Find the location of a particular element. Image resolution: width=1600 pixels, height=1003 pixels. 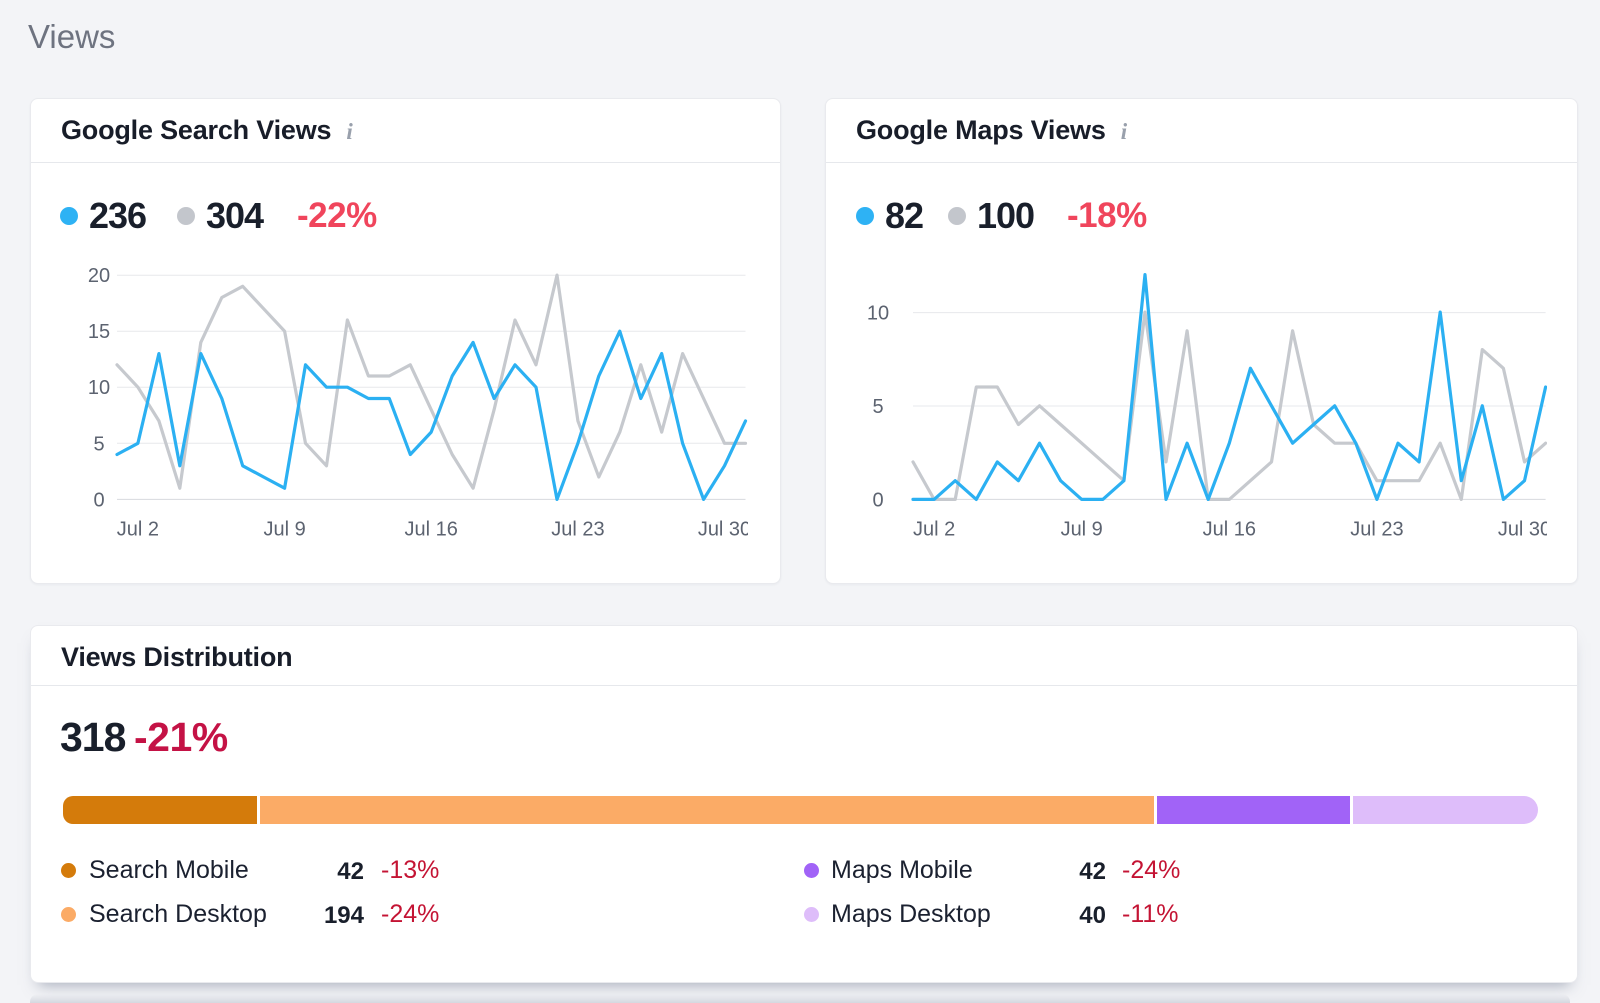

svg-text: 20 is located at coordinates (99, 276).